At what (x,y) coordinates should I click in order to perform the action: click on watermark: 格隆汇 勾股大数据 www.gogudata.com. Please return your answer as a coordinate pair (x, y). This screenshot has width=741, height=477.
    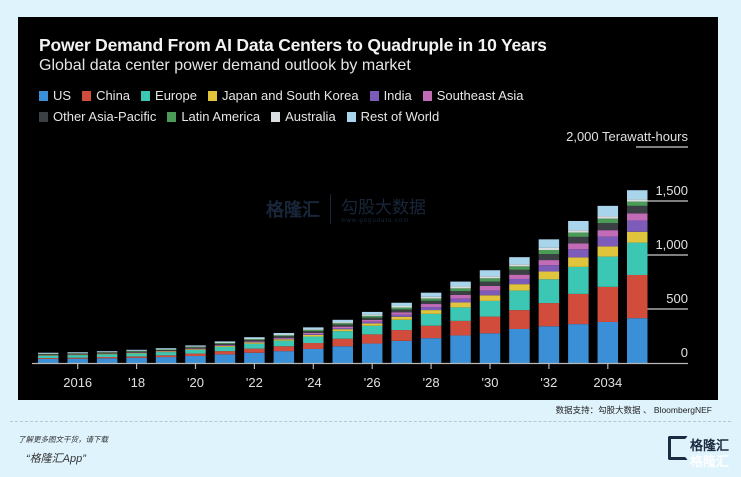
    Looking at the image, I should click on (346, 208).